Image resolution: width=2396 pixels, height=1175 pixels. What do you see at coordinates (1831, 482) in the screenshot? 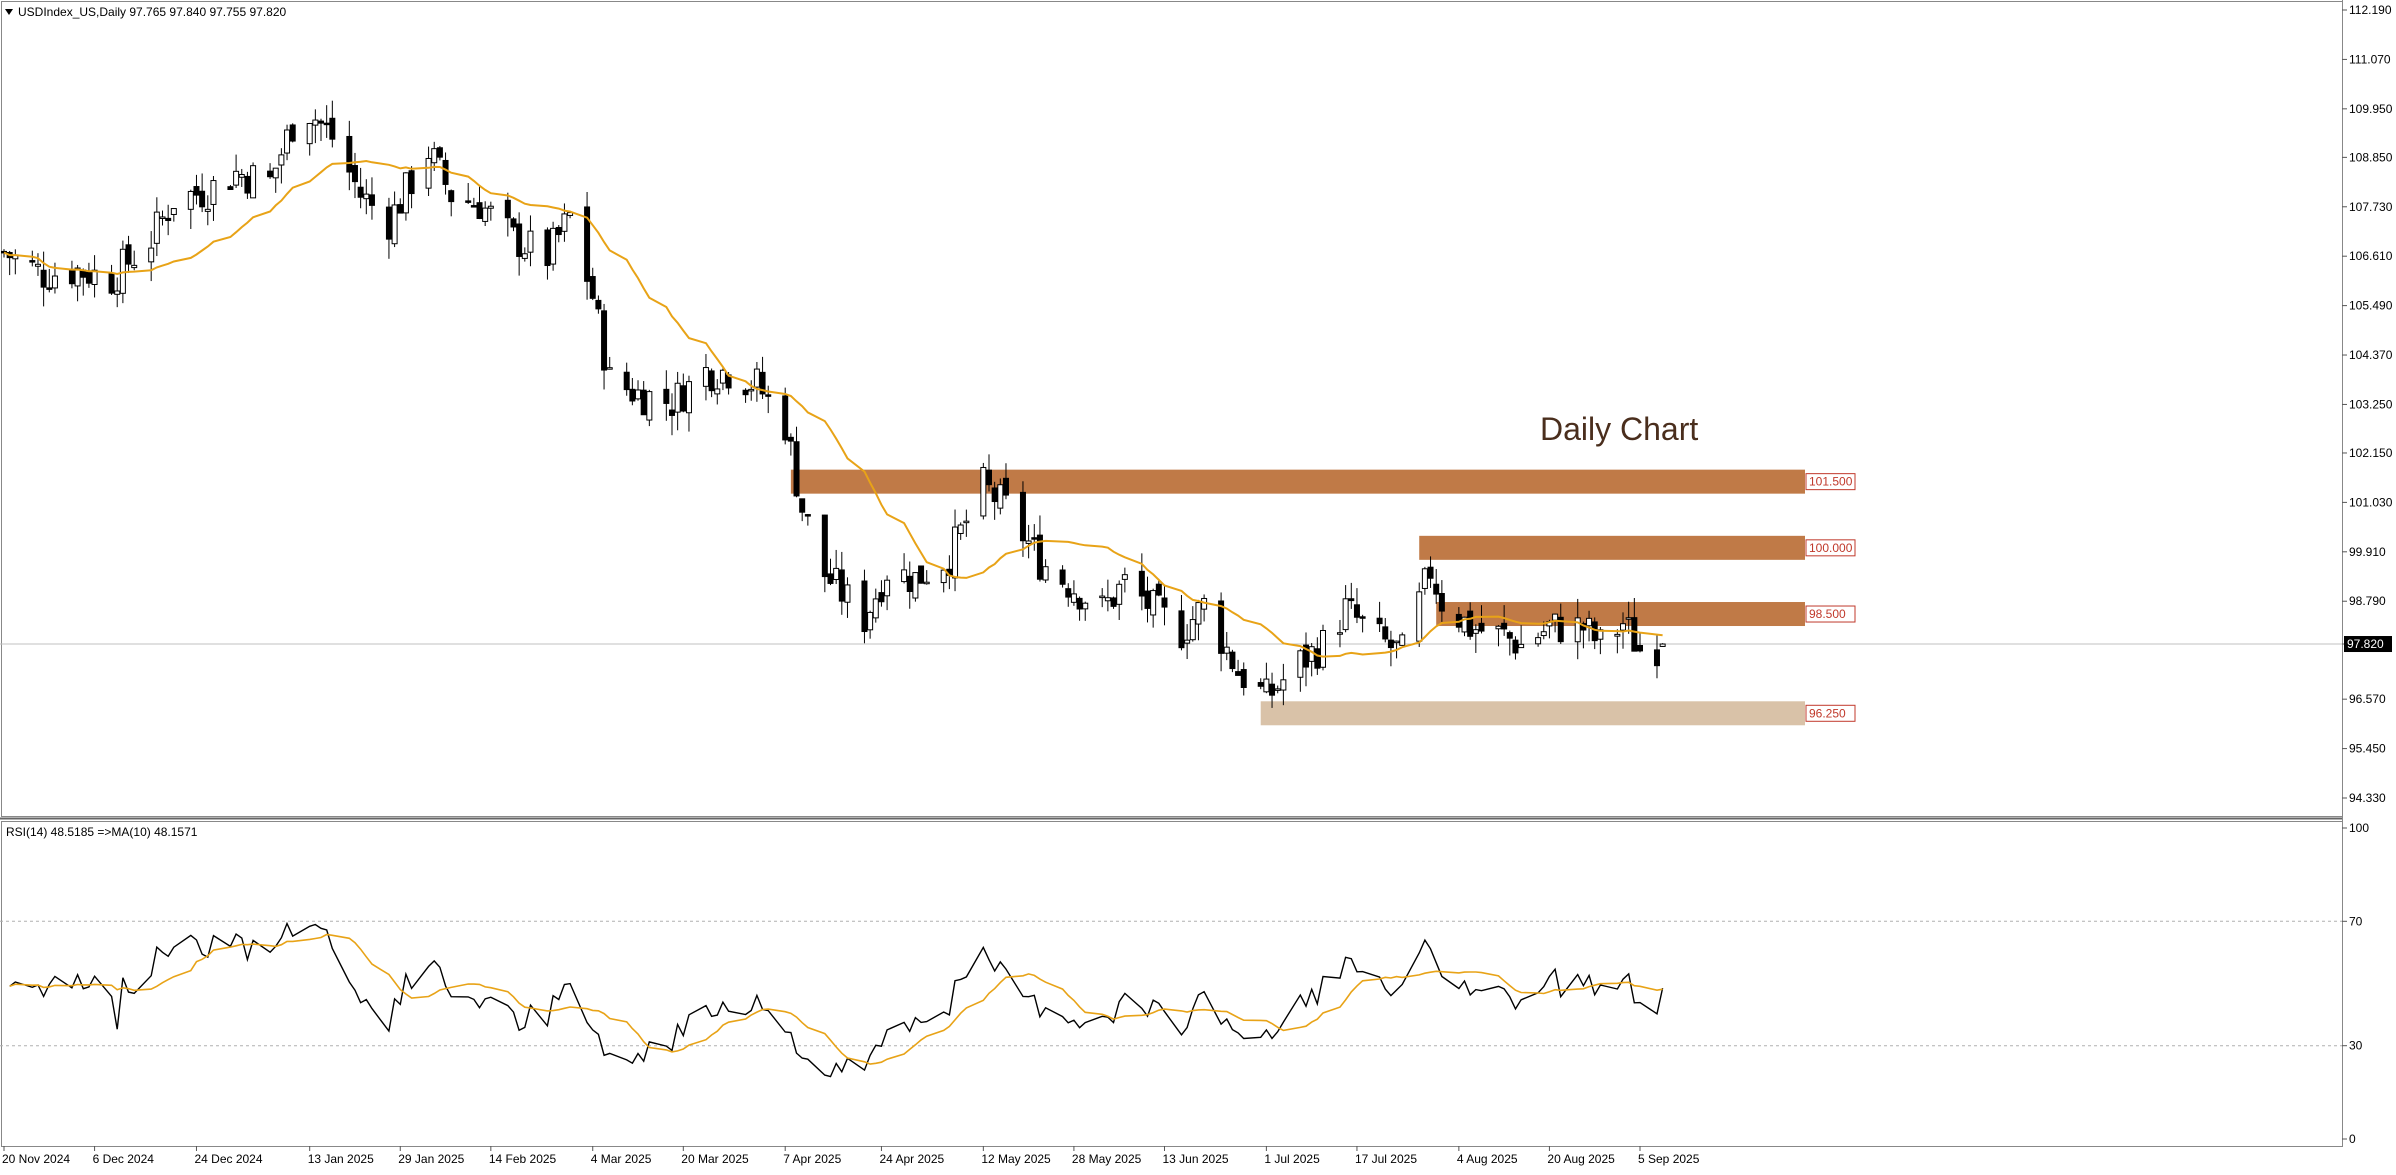
I see `level-label: 101.500` at bounding box center [1831, 482].